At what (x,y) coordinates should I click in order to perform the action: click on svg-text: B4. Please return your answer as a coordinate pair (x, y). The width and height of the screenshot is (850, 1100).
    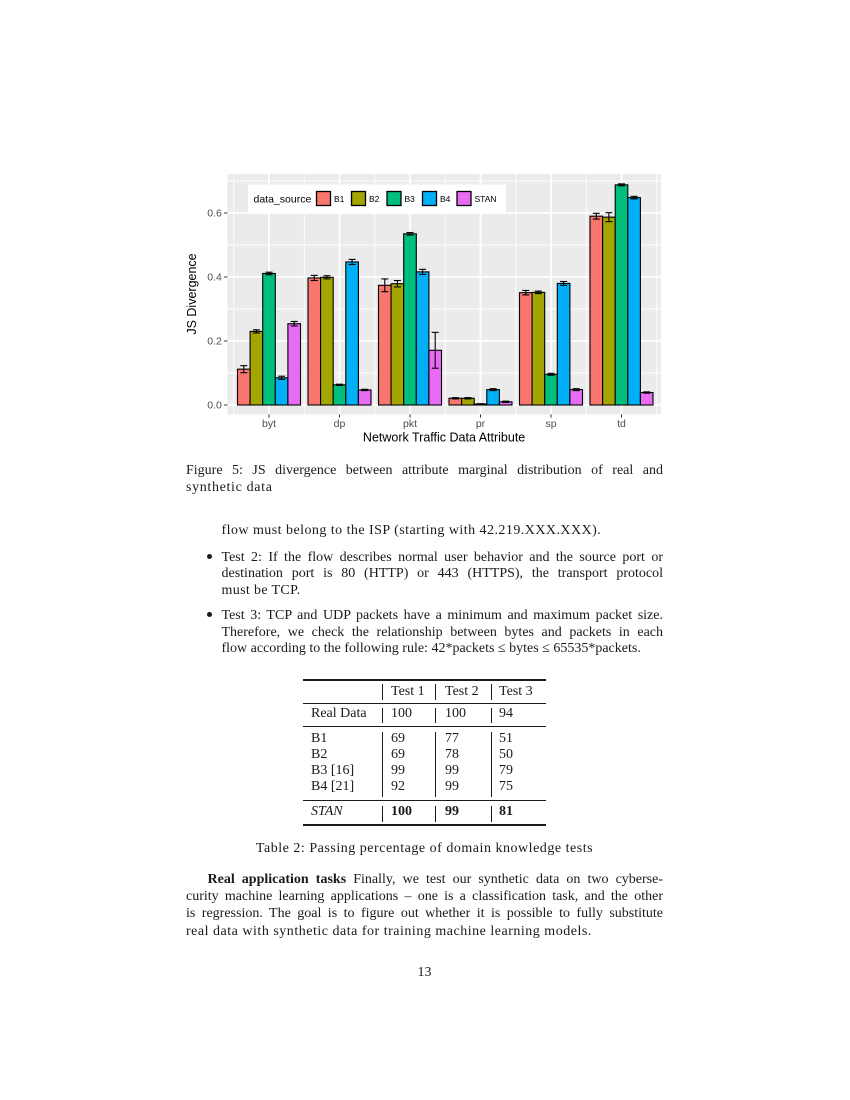
    Looking at the image, I should click on (445, 199).